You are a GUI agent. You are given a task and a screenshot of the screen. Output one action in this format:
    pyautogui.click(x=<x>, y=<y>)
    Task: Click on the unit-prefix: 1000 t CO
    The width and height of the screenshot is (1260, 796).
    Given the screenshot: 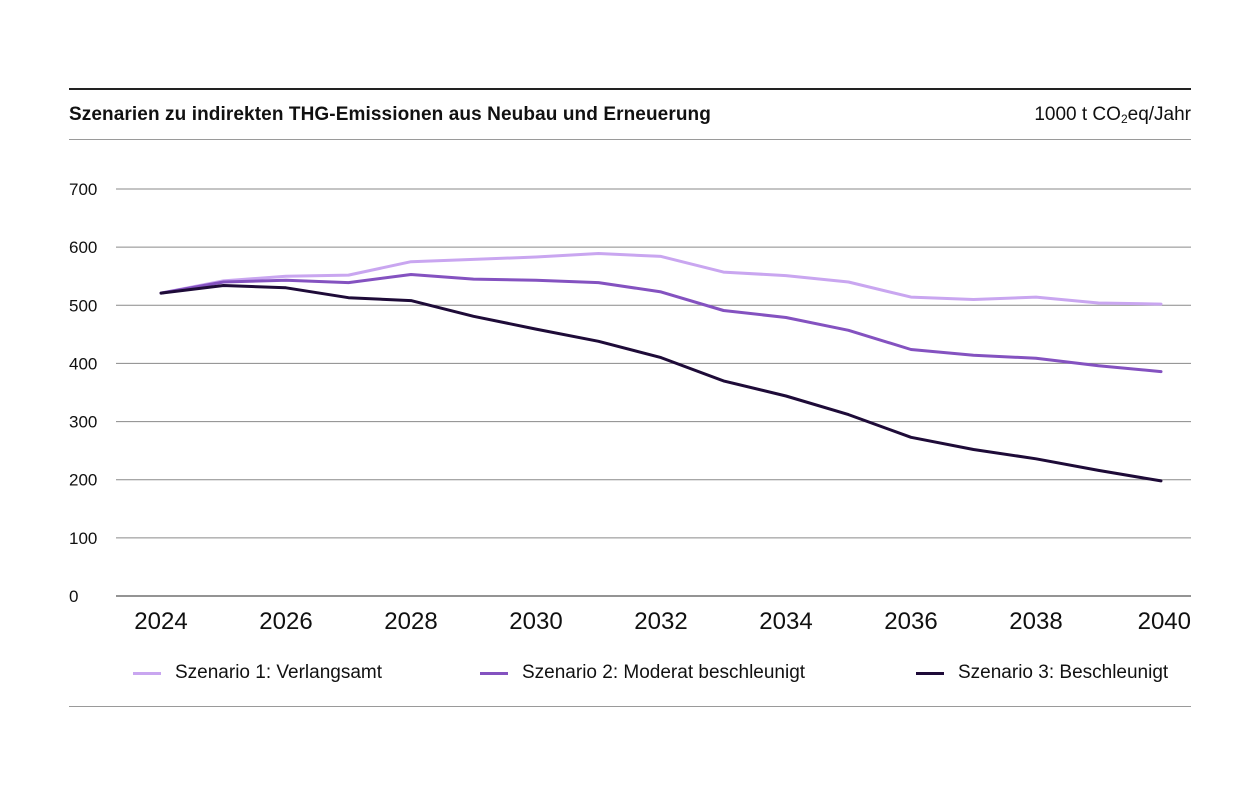 What is the action you would take?
    pyautogui.click(x=1077, y=114)
    